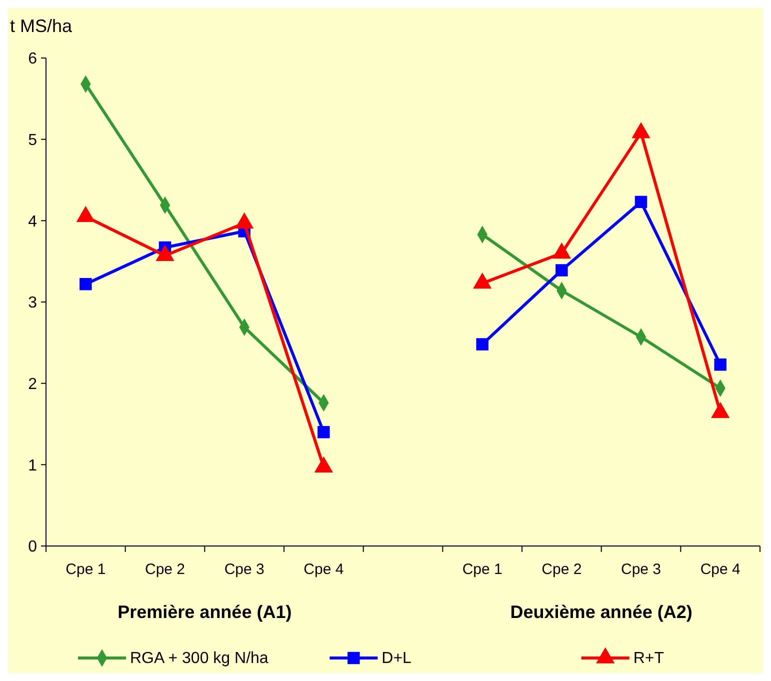 Image resolution: width=771 pixels, height=681 pixels. I want to click on text: Deuxième année (A2), so click(601, 612).